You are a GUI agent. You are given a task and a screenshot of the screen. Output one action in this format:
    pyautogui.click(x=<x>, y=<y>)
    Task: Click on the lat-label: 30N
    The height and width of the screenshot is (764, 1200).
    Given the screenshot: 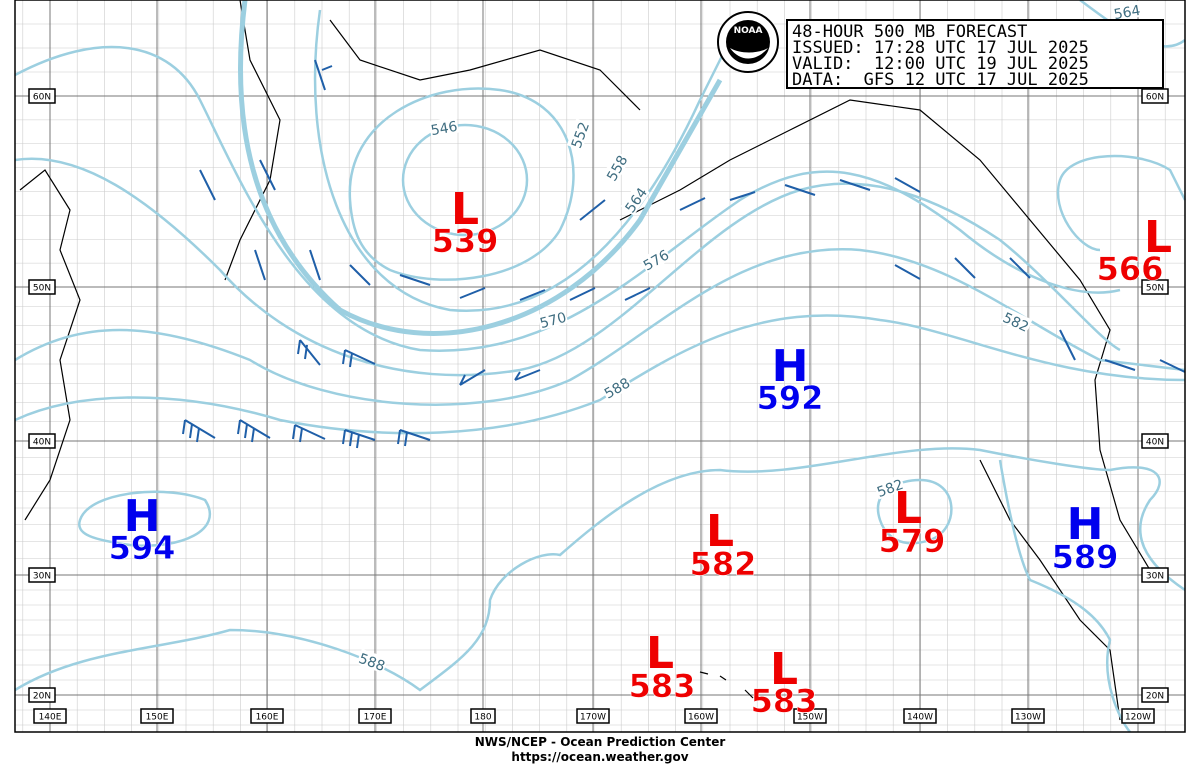 What is the action you would take?
    pyautogui.click(x=1155, y=577)
    